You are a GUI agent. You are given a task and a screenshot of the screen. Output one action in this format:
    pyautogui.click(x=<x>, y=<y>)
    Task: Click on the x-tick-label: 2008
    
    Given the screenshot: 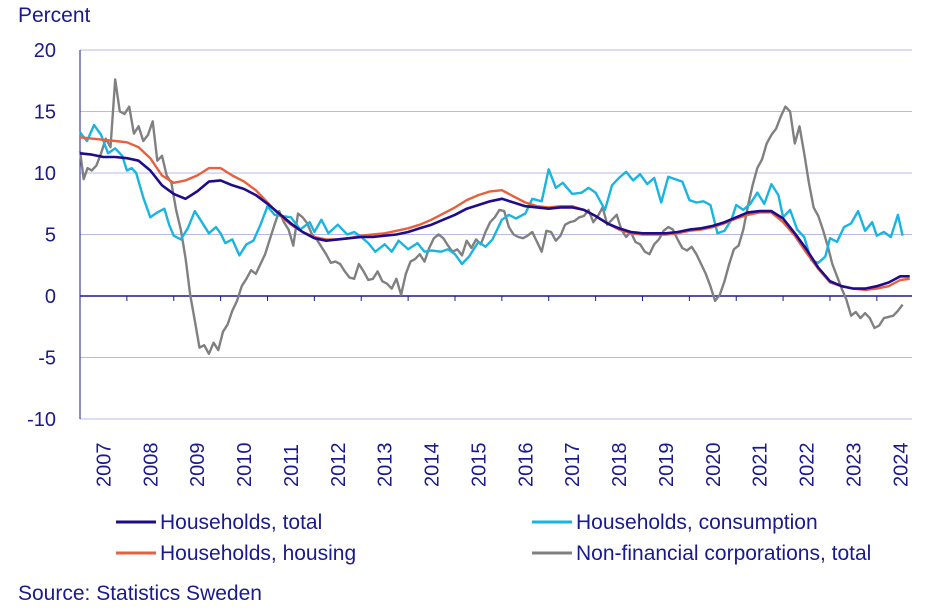 What is the action you would take?
    pyautogui.click(x=151, y=465)
    